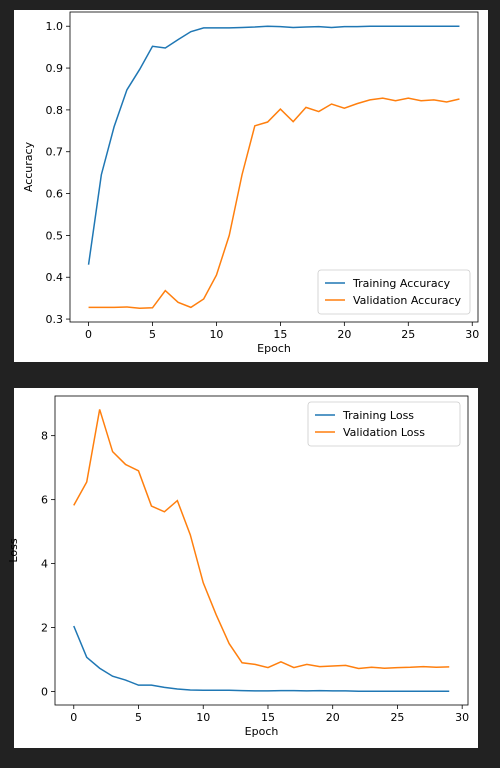 The width and height of the screenshot is (500, 768). Describe the element at coordinates (44, 436) in the screenshot. I see `y-tick-label: 8` at that location.